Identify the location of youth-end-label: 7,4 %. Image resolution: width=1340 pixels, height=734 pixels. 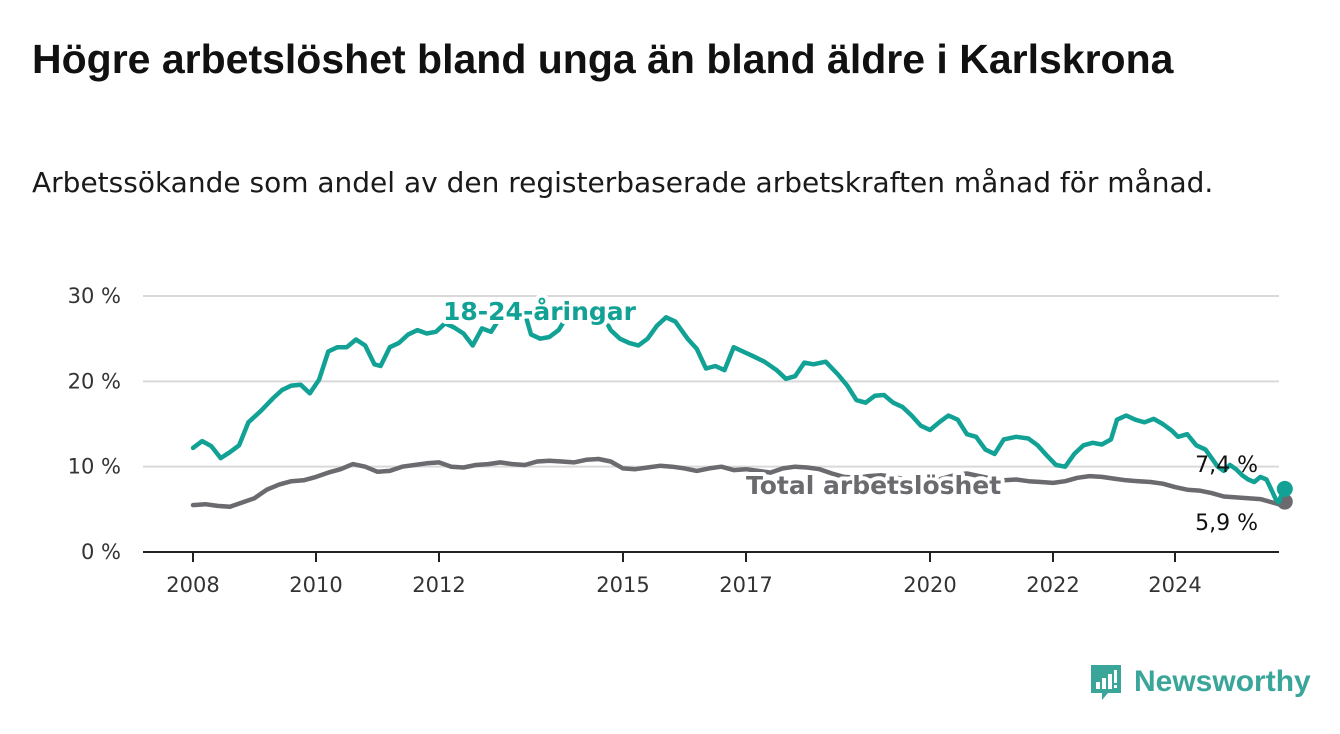
(1226, 465).